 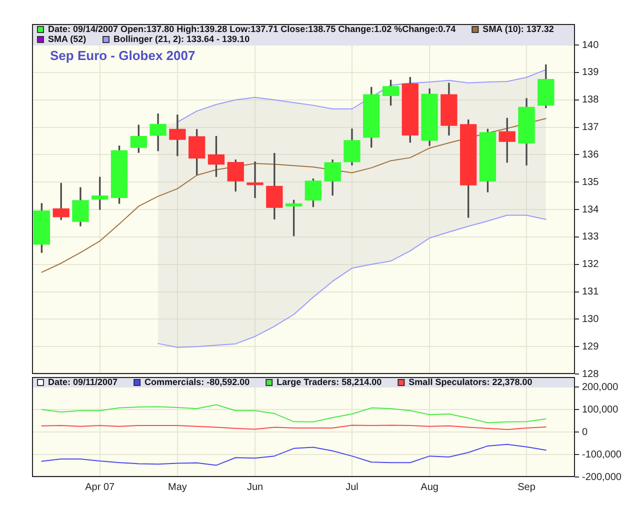 I want to click on legend-label: SMA (52), so click(x=67, y=39).